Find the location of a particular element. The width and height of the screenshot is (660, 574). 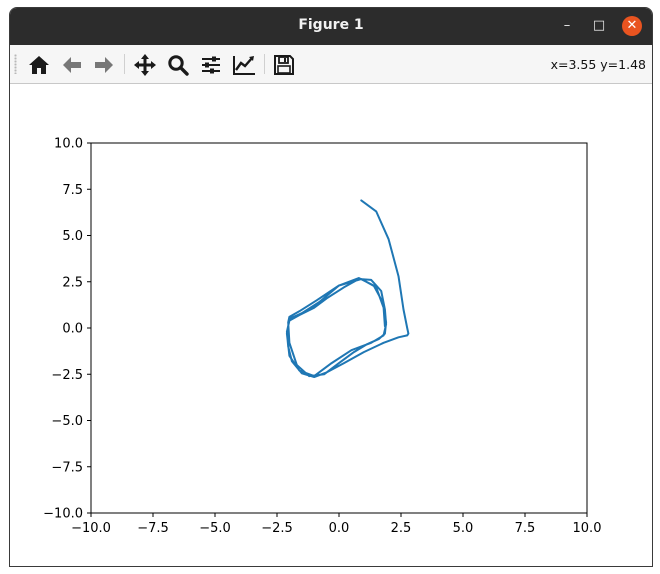

back-arrow-icon is located at coordinates (72, 65).